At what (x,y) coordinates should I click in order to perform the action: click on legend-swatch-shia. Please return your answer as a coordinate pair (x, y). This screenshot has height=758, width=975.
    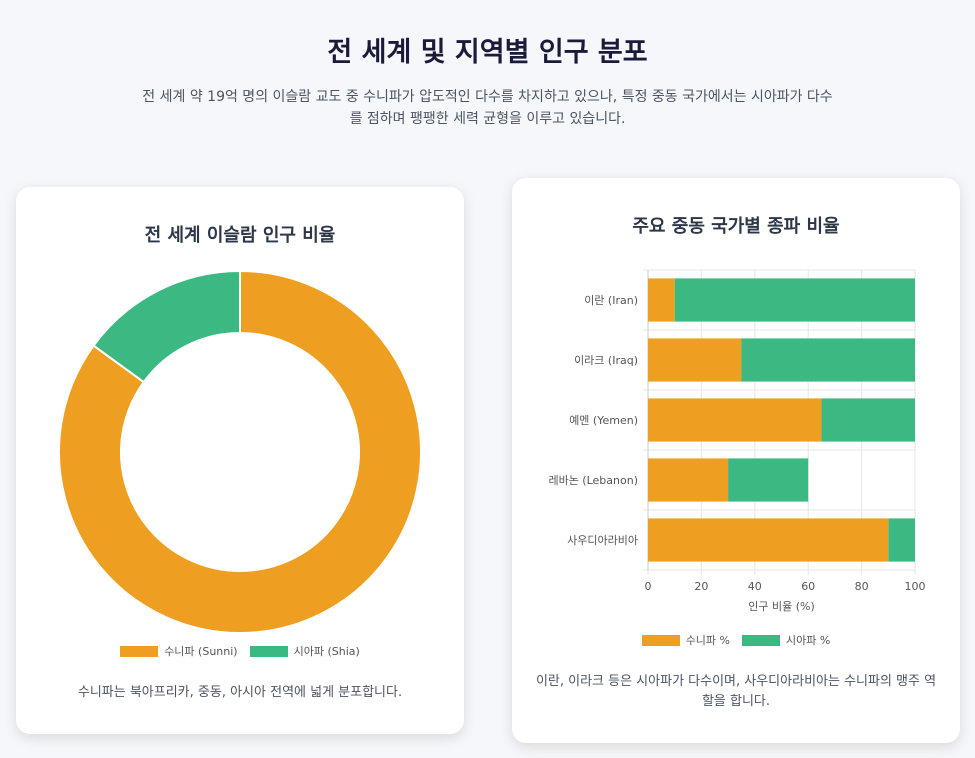
    Looking at the image, I should click on (268, 651).